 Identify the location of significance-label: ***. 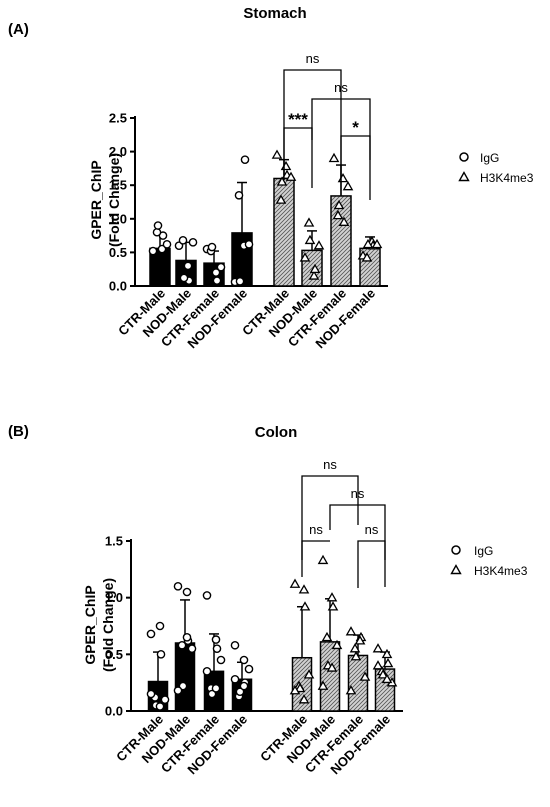
(298, 119).